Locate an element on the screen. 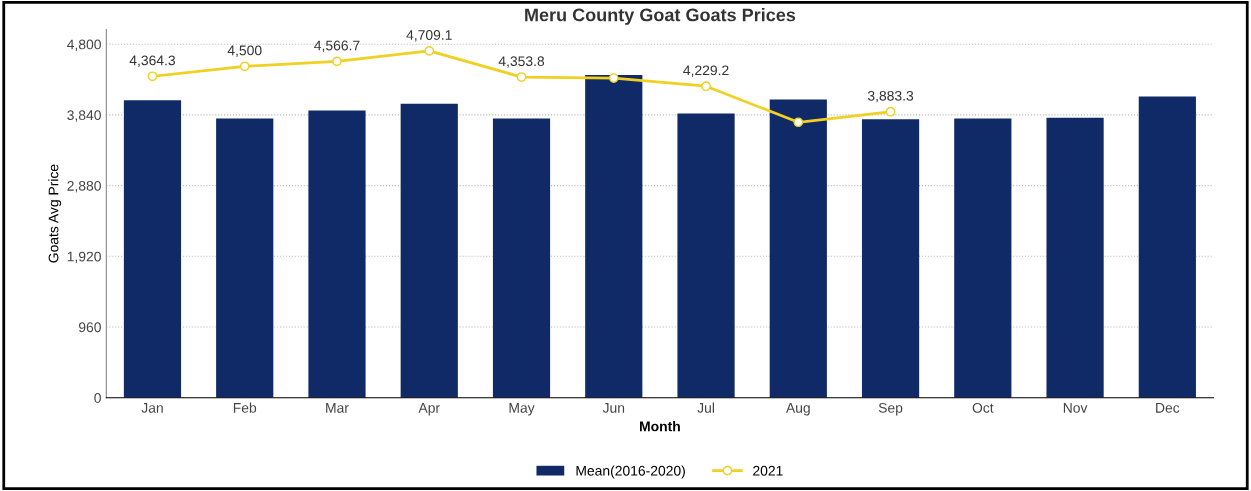  chart-title: Meru County Goat Goats Prices is located at coordinates (660, 16).